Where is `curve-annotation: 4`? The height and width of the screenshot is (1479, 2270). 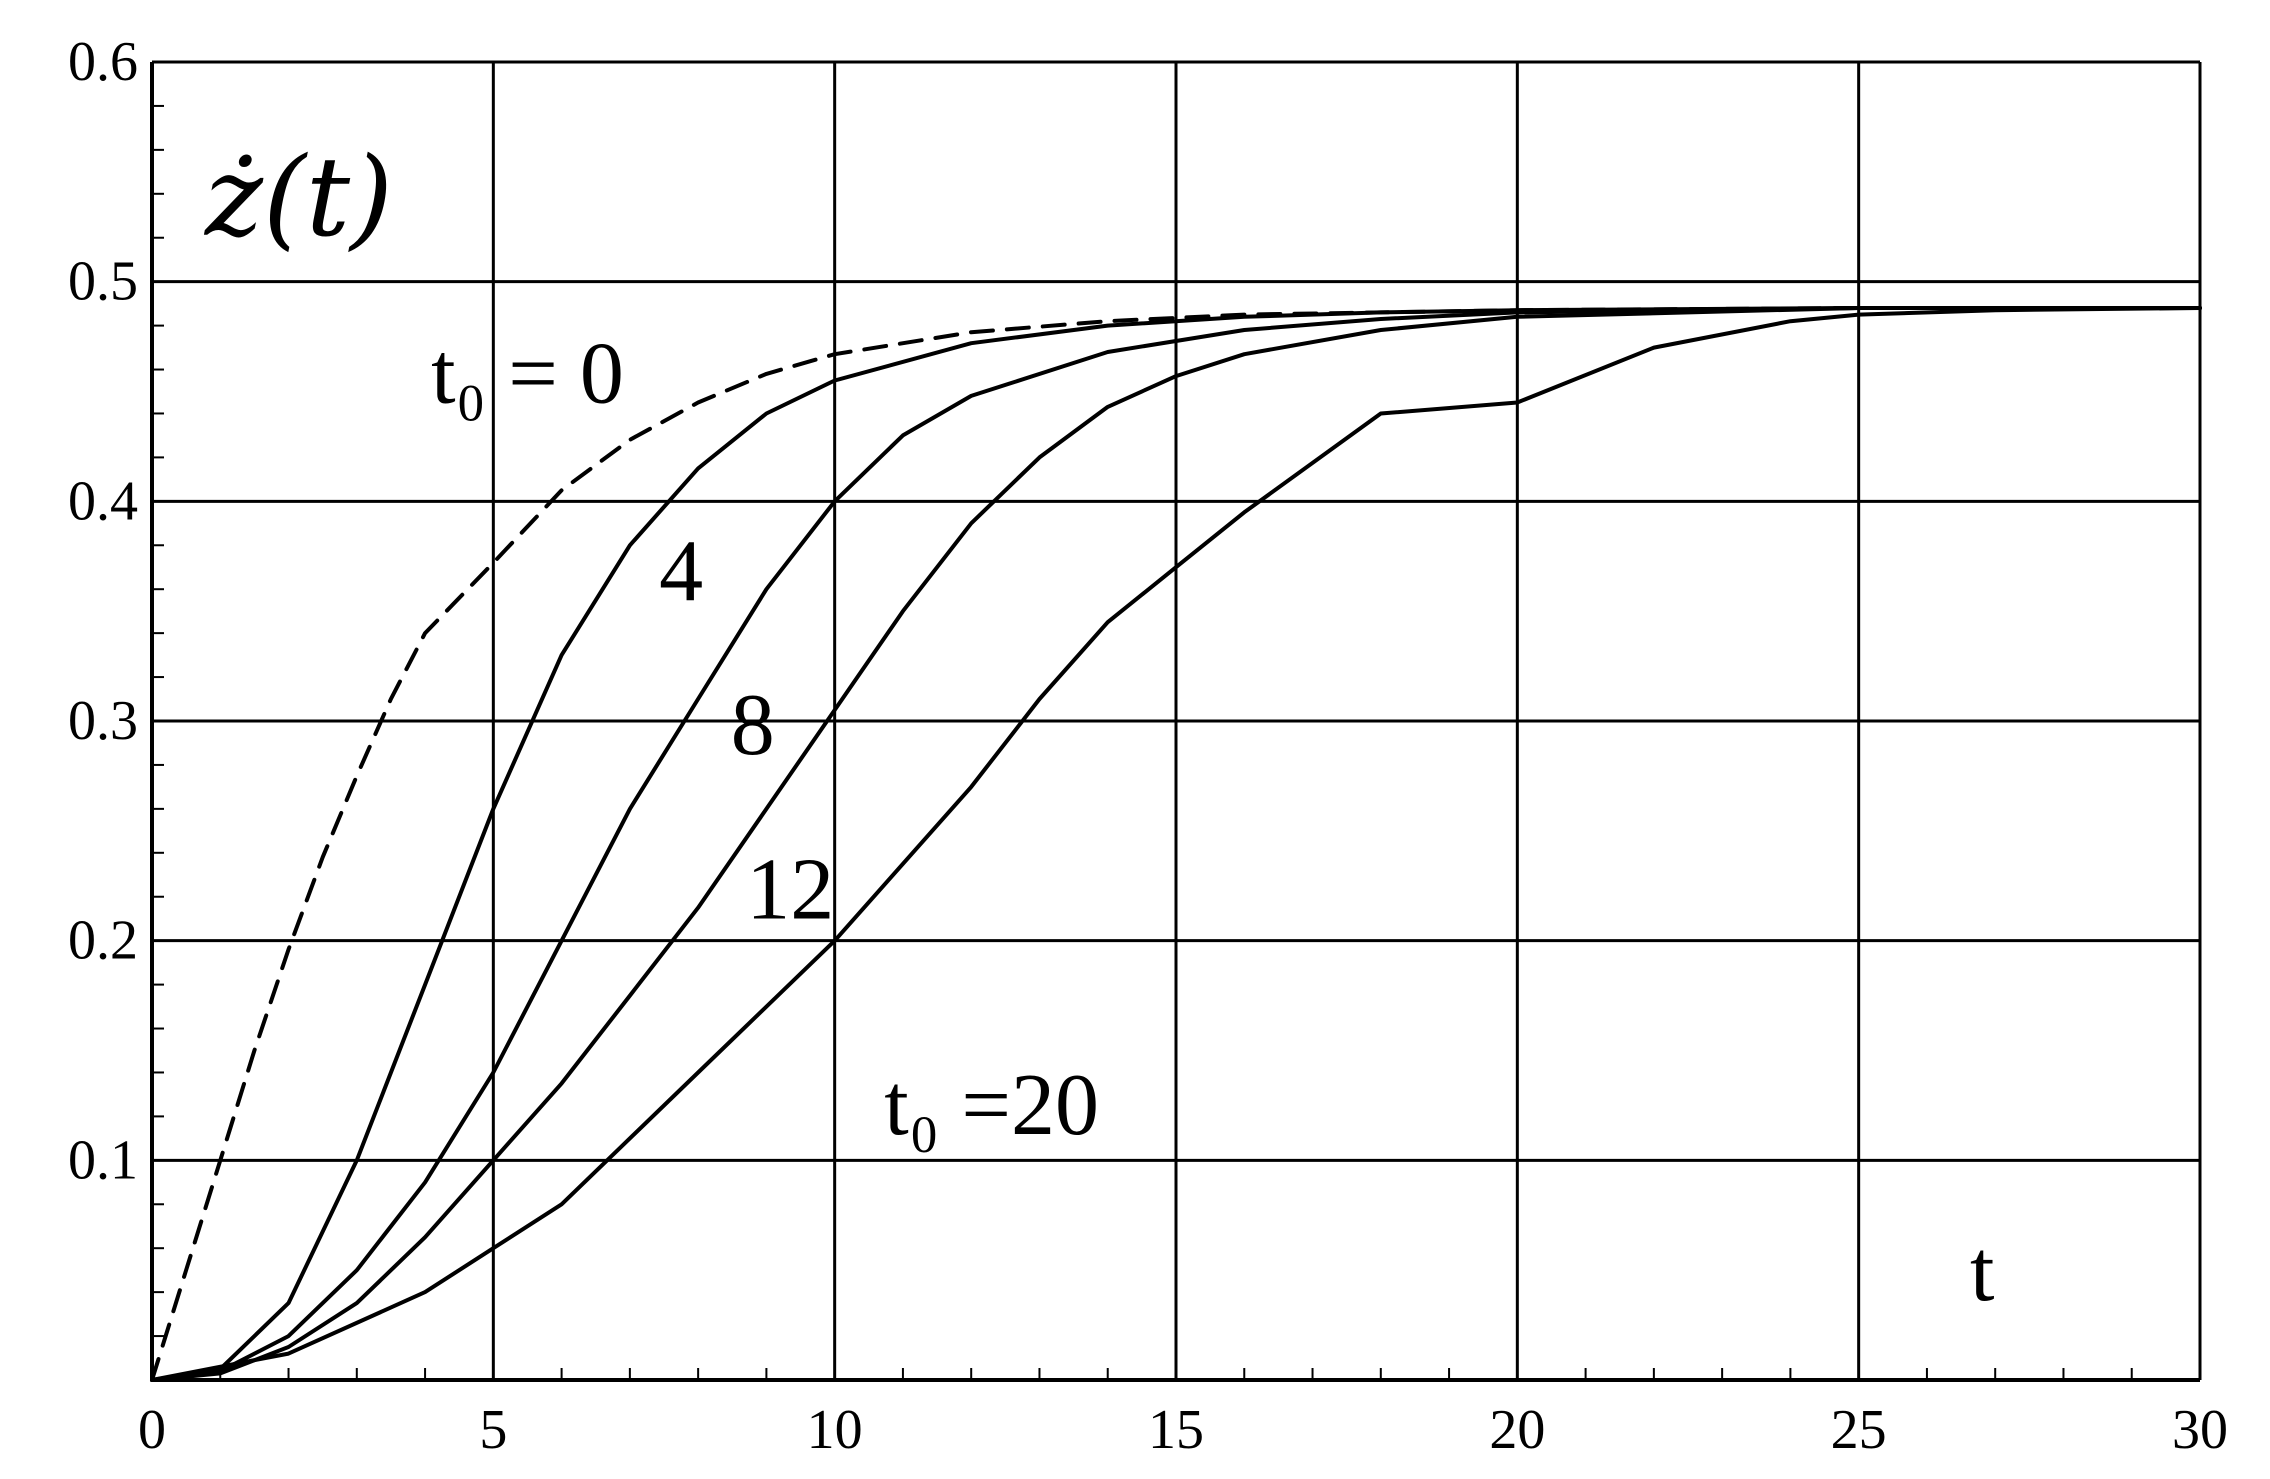
curve-annotation: 4 is located at coordinates (681, 571).